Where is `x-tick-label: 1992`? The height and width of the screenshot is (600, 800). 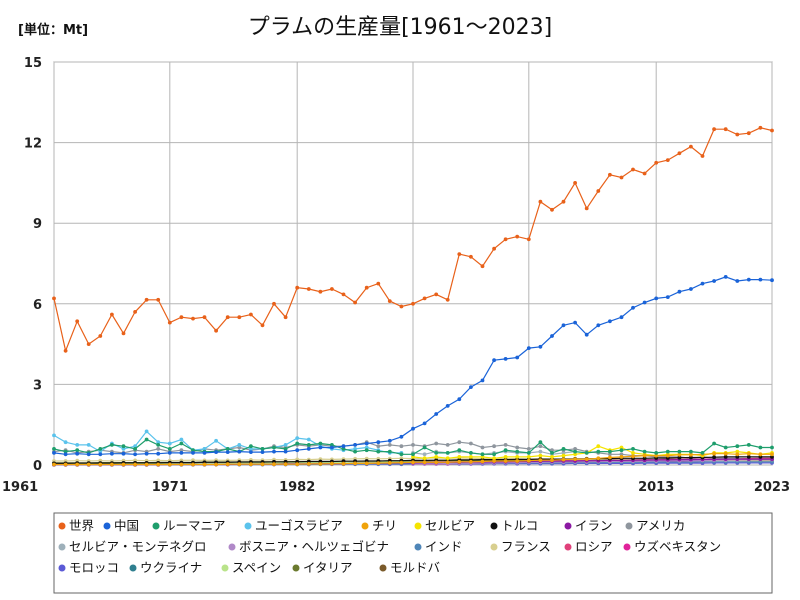
x-tick-label: 1992 is located at coordinates (413, 487).